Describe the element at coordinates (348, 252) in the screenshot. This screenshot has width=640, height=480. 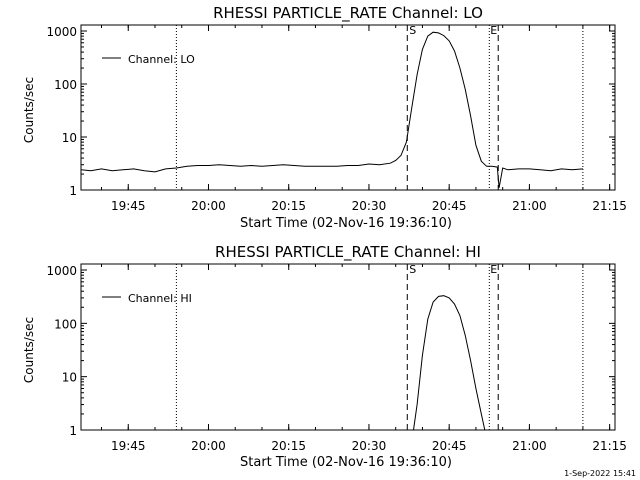
I see `chart-title: RHESSI PARTICLE_RATE Channel: HI` at that location.